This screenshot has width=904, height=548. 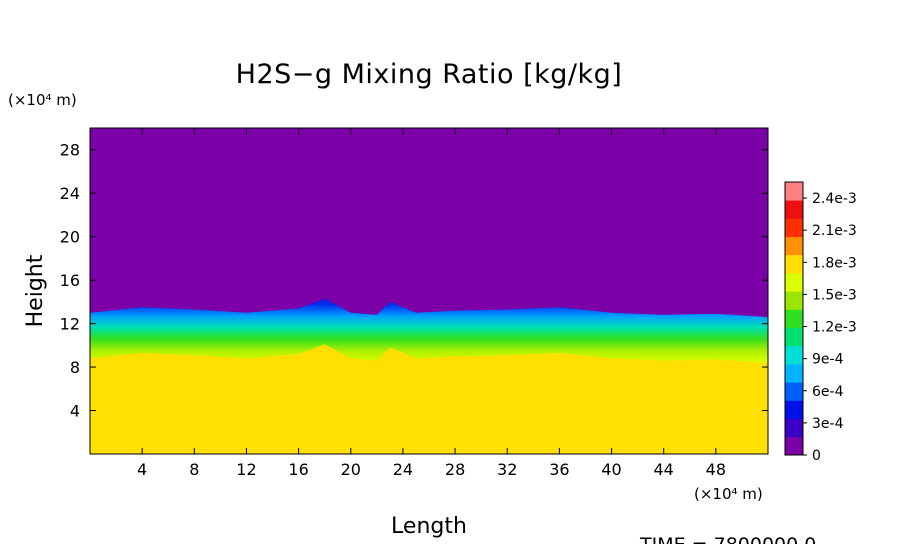 I want to click on x-tick-label: 4, so click(x=142, y=469).